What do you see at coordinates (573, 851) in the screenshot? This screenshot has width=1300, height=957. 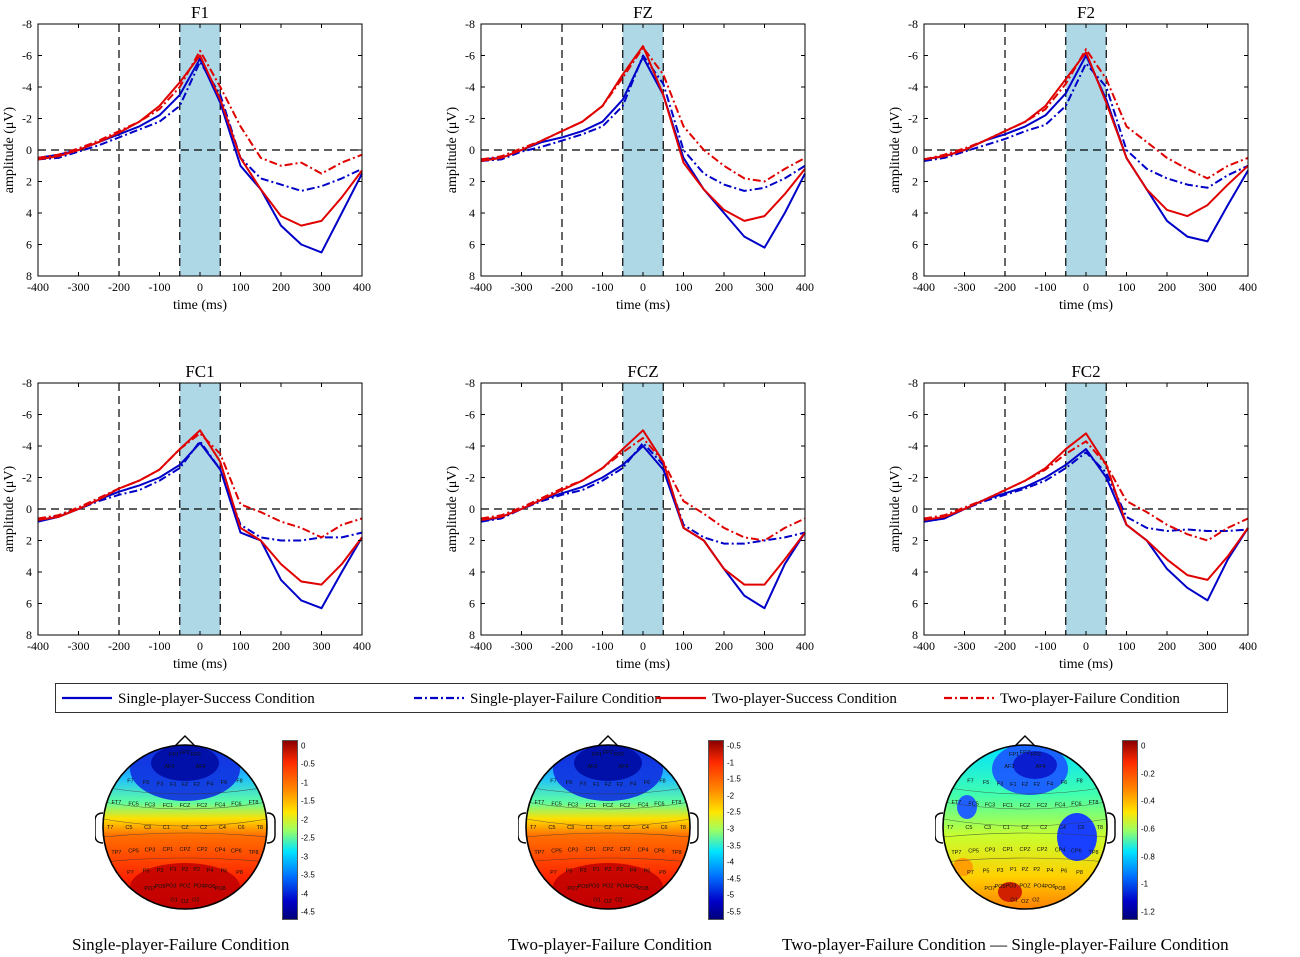 I see `electrode-label: CP3` at bounding box center [573, 851].